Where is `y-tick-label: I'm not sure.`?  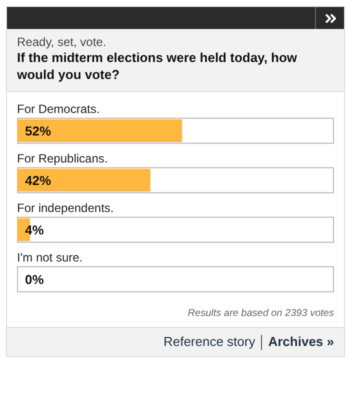
y-tick-label: I'm not sure. is located at coordinates (50, 257).